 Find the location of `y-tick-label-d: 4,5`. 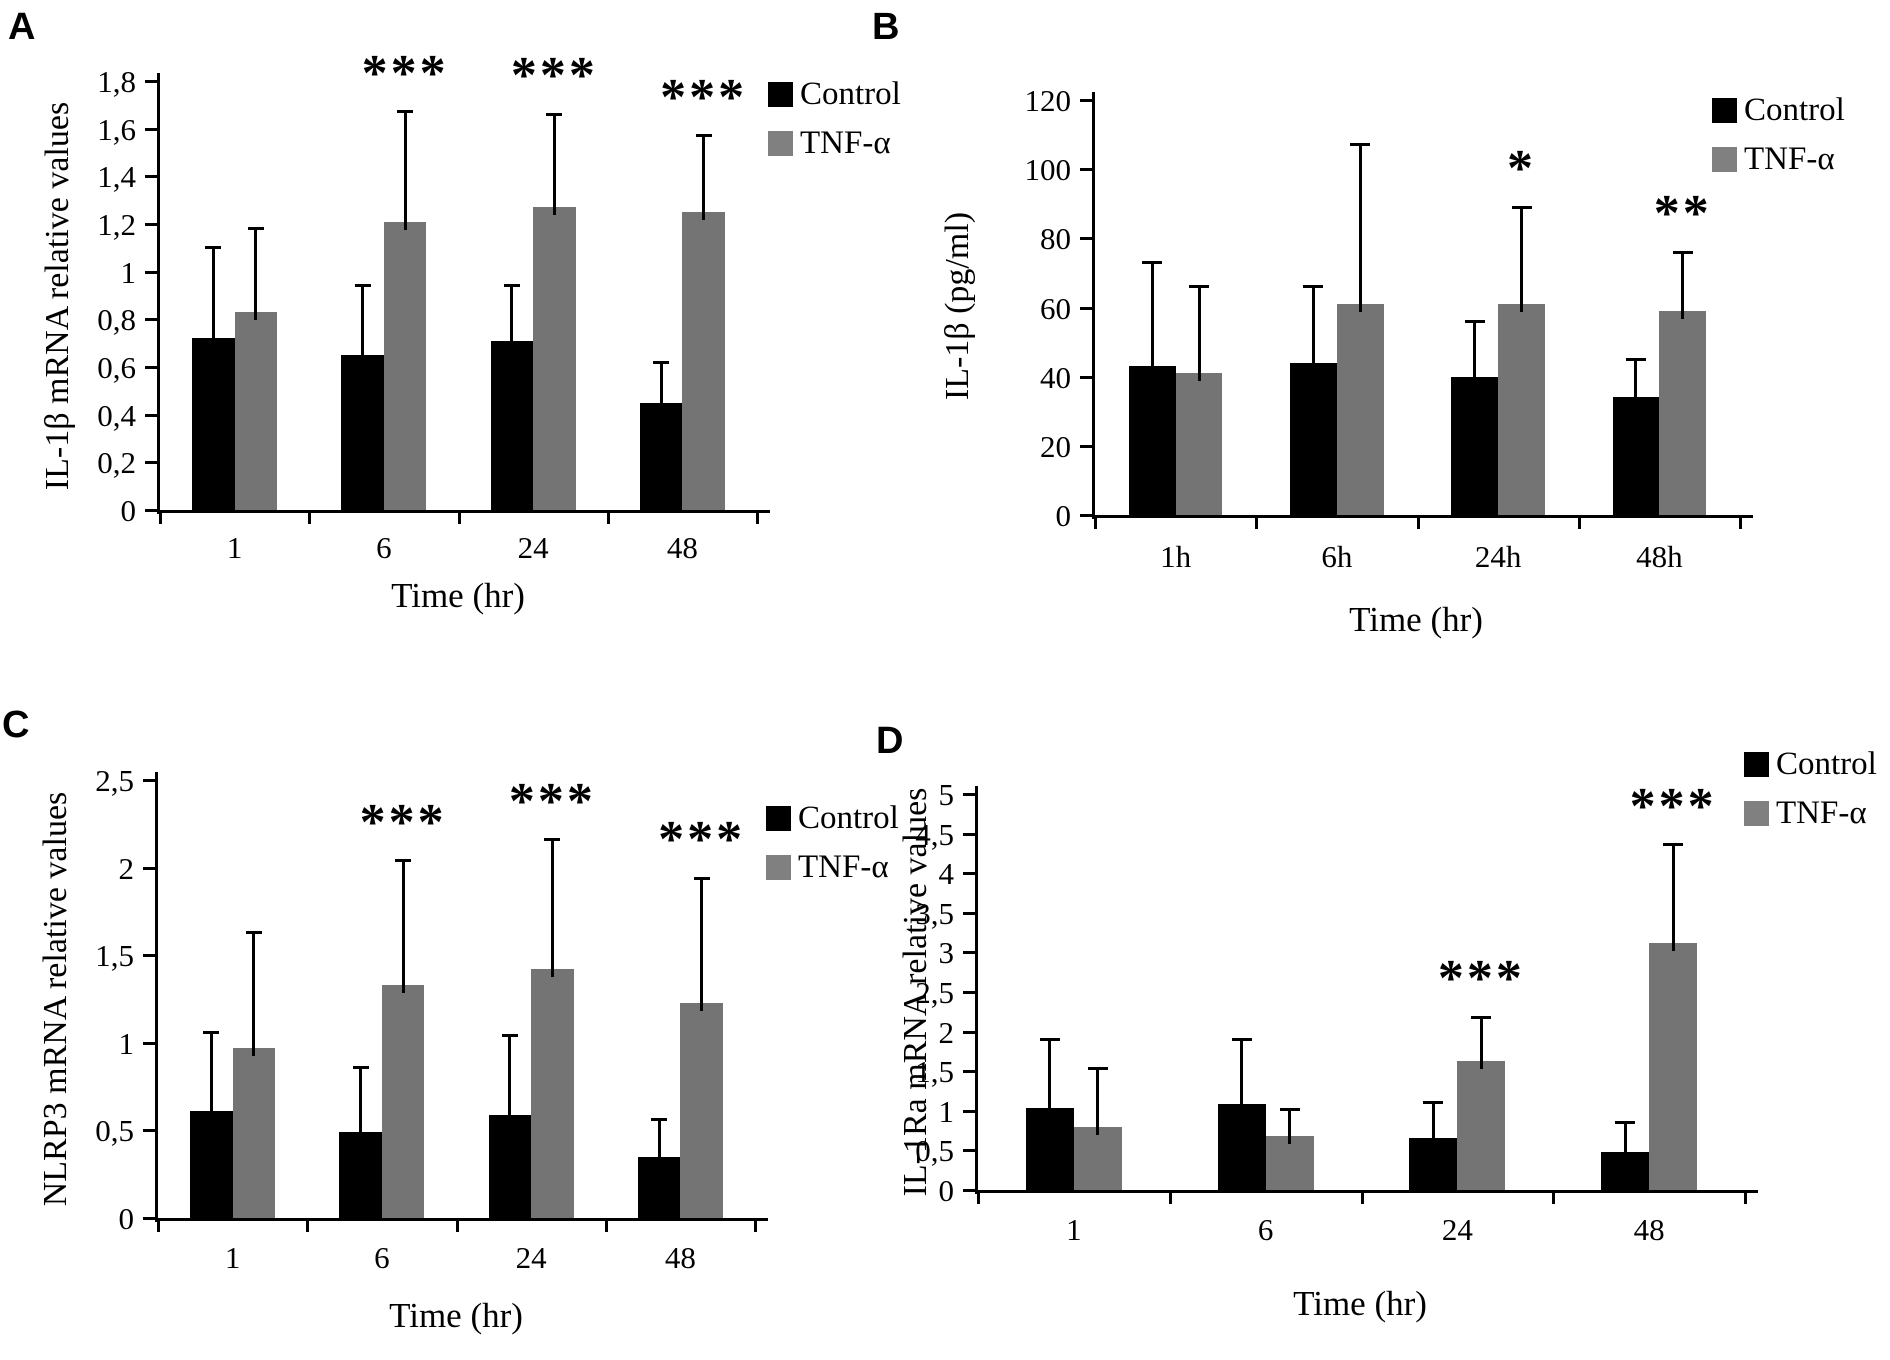

y-tick-label-d: 4,5 is located at coordinates (934, 834).